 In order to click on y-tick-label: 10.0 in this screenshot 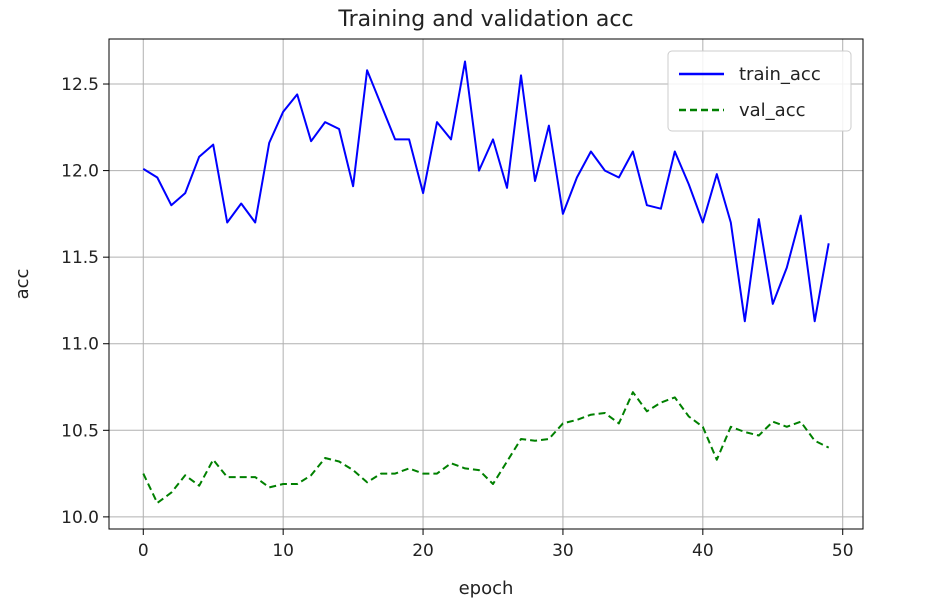, I will do `click(80, 518)`.